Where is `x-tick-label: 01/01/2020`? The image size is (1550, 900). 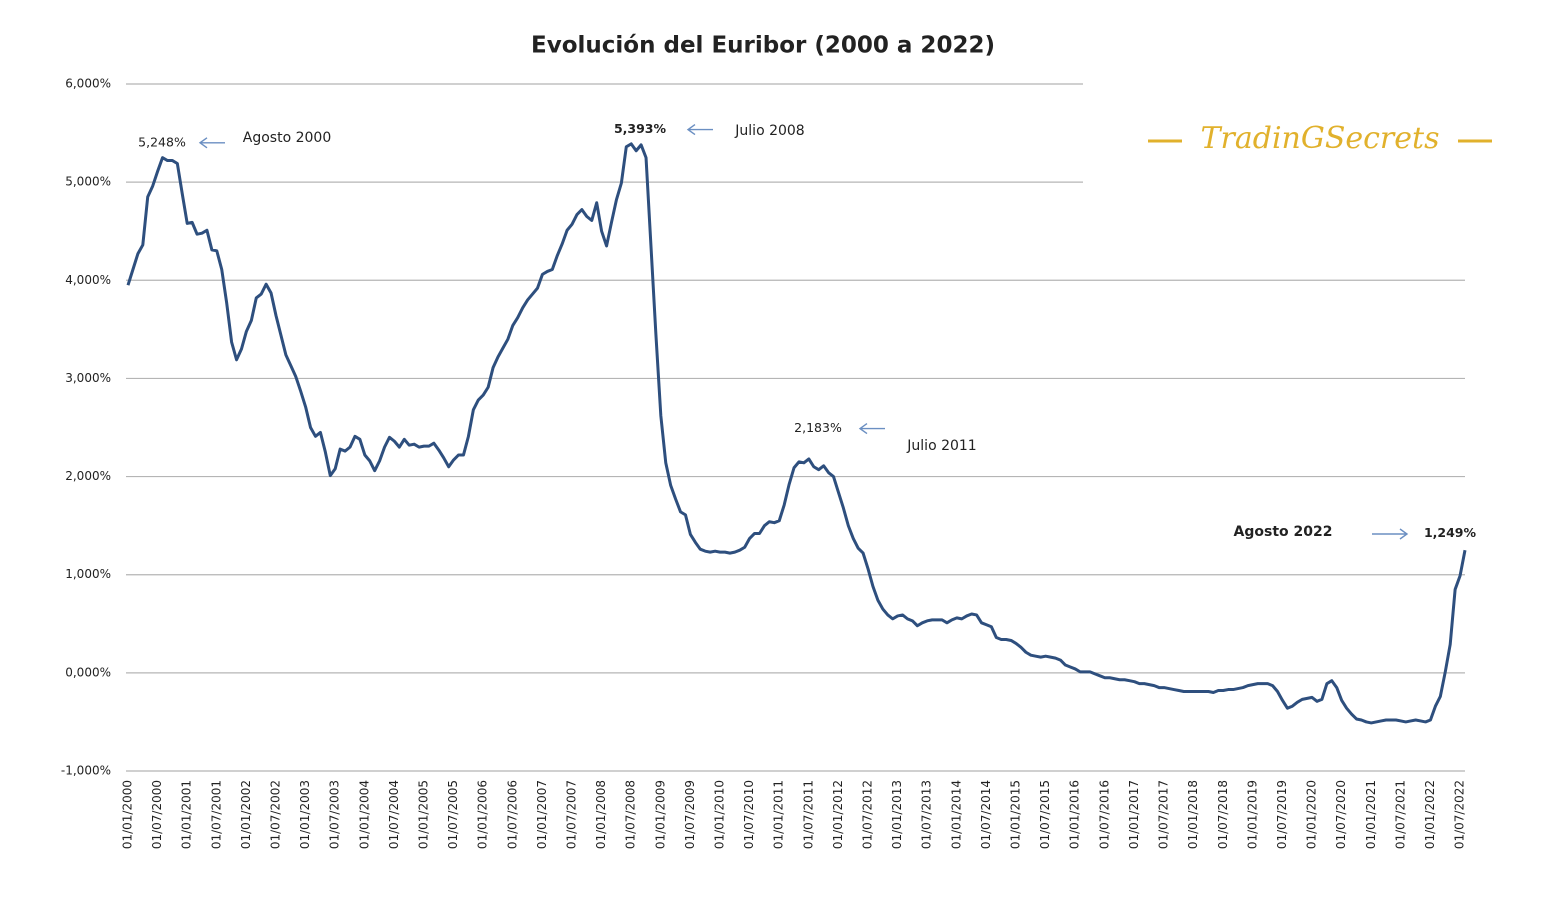
x-tick-label: 01/01/2020 is located at coordinates (1312, 814).